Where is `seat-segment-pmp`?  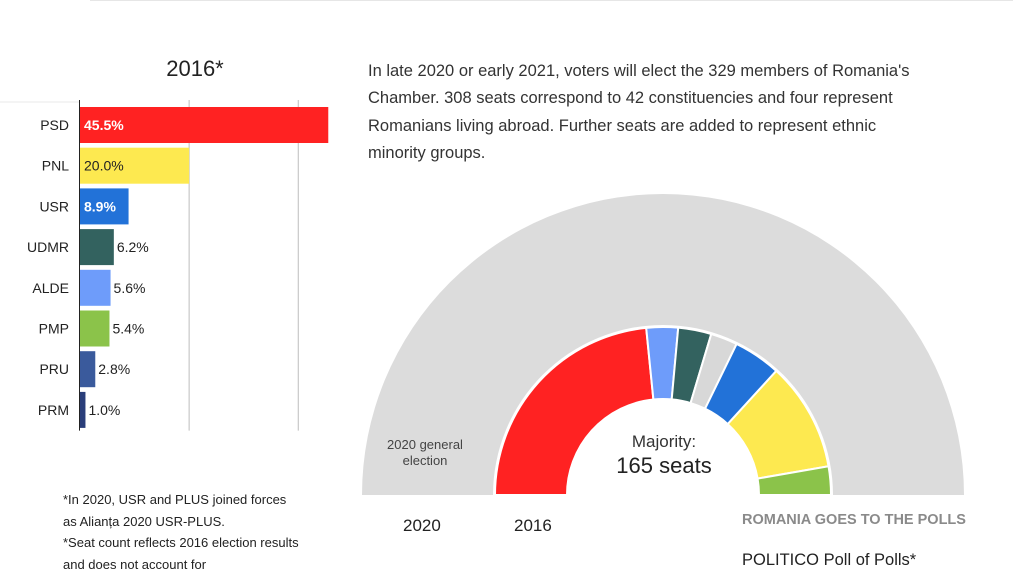
seat-segment-pmp is located at coordinates (794, 480).